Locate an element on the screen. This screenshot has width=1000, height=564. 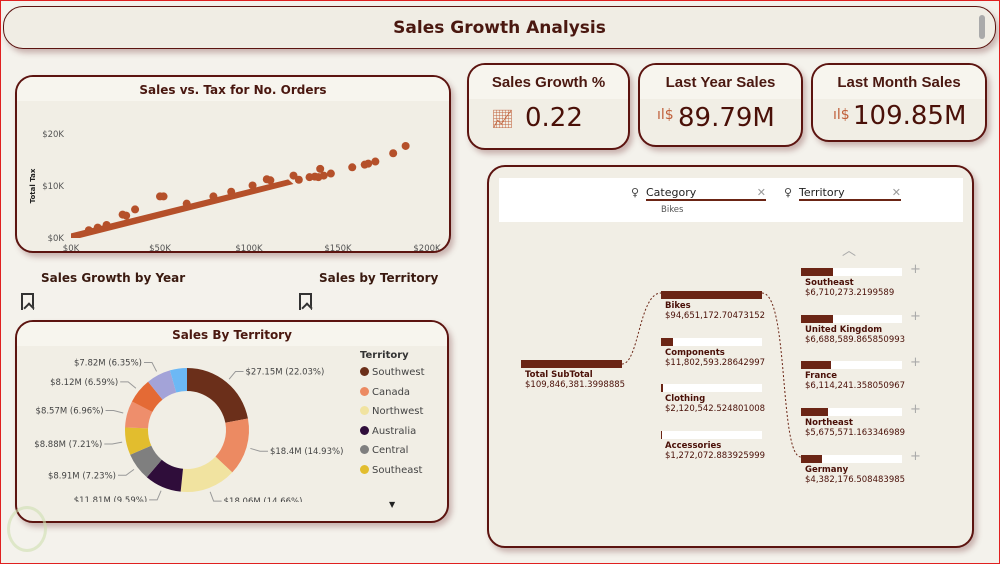
slice-label: $27.15M (22.03%) is located at coordinates (285, 372).